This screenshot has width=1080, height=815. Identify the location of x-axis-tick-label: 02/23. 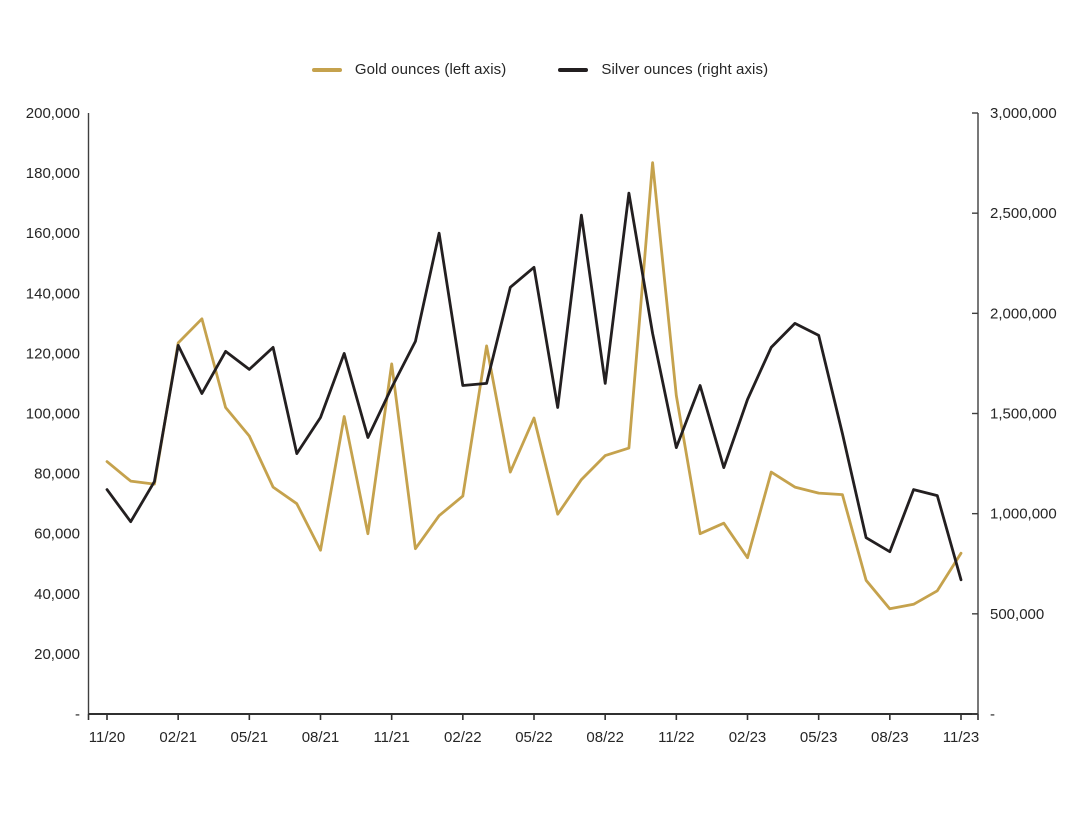
(748, 737).